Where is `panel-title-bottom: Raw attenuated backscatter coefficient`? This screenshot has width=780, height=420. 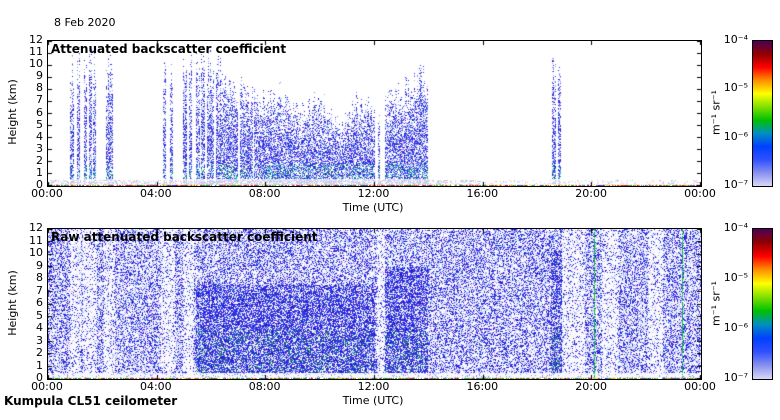
panel-title-bottom: Raw attenuated backscatter coefficient is located at coordinates (184, 237).